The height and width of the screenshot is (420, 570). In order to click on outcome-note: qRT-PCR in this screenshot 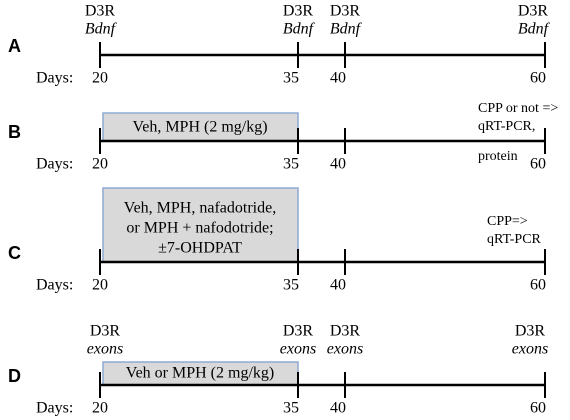, I will do `click(514, 239)`.